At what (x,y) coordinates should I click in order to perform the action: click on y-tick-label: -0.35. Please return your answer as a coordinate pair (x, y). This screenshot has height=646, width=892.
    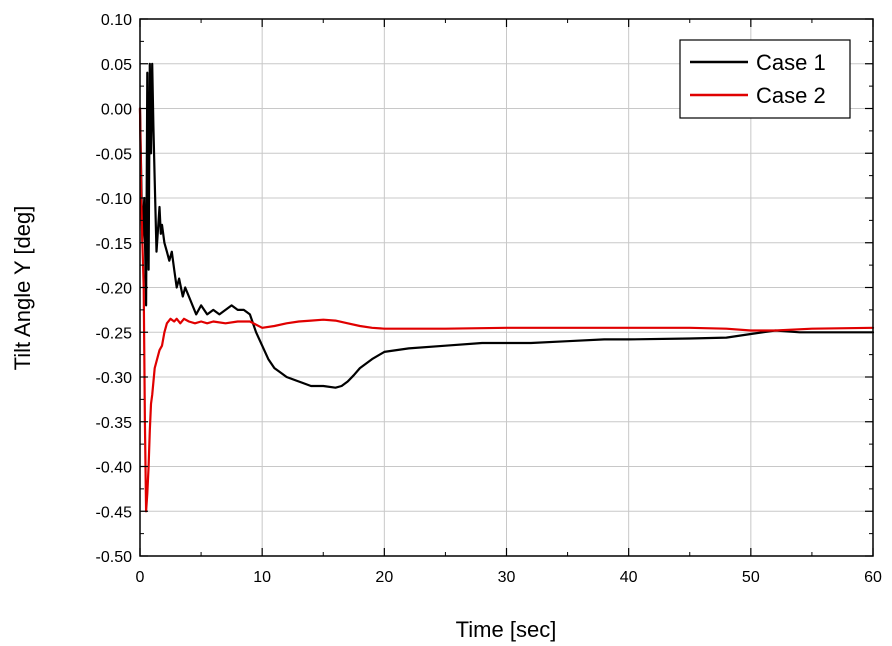
    Looking at the image, I should click on (114, 423).